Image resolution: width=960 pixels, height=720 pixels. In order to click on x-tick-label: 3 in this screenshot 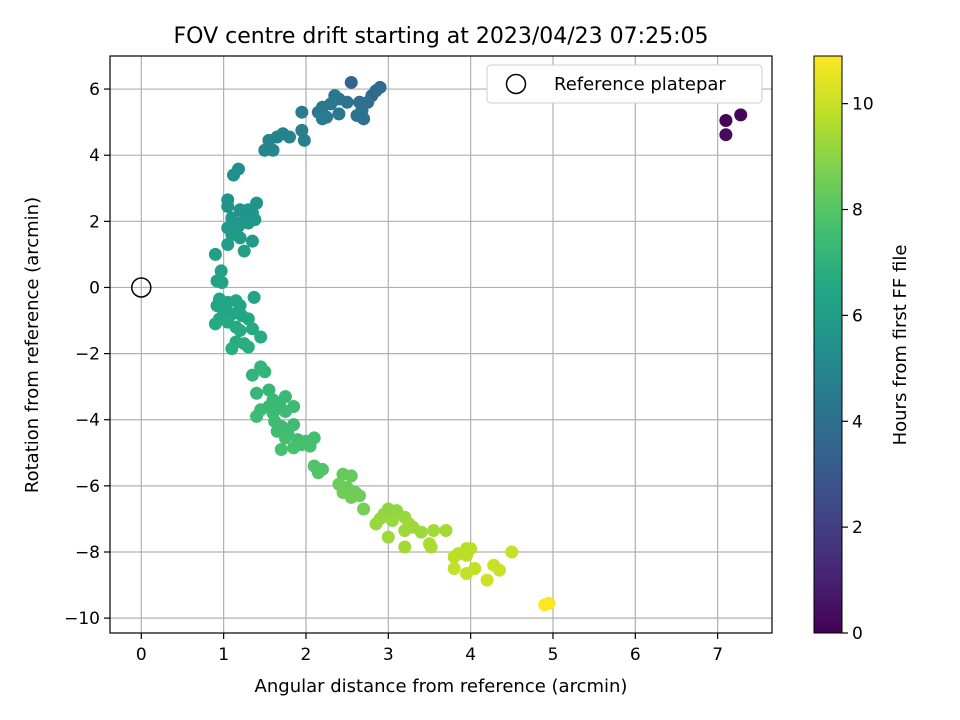, I will do `click(388, 655)`.